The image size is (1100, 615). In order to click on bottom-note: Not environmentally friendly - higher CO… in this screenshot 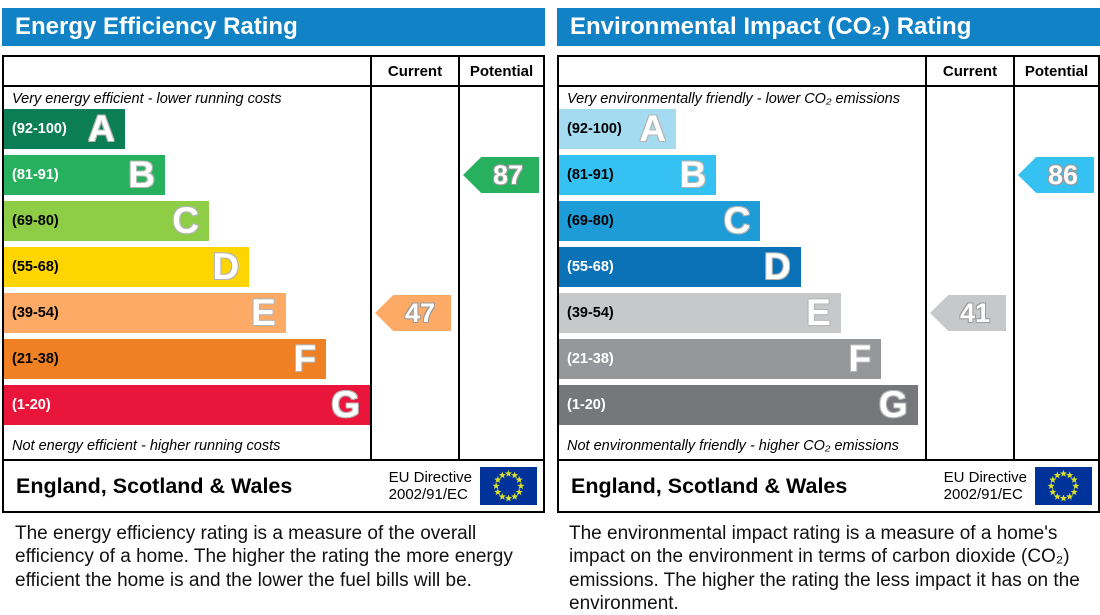, I will do `click(733, 446)`.